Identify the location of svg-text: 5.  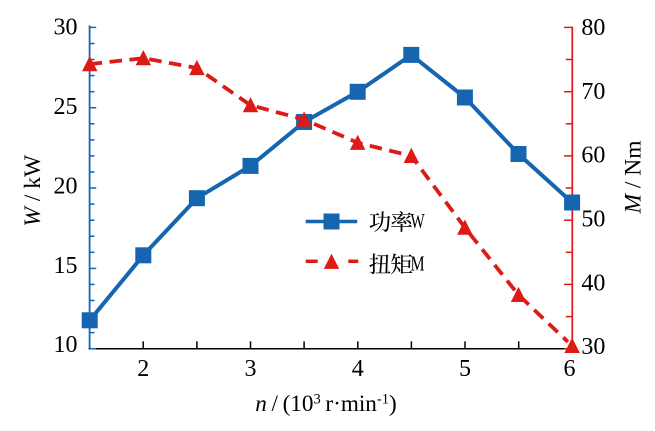
(465, 369).